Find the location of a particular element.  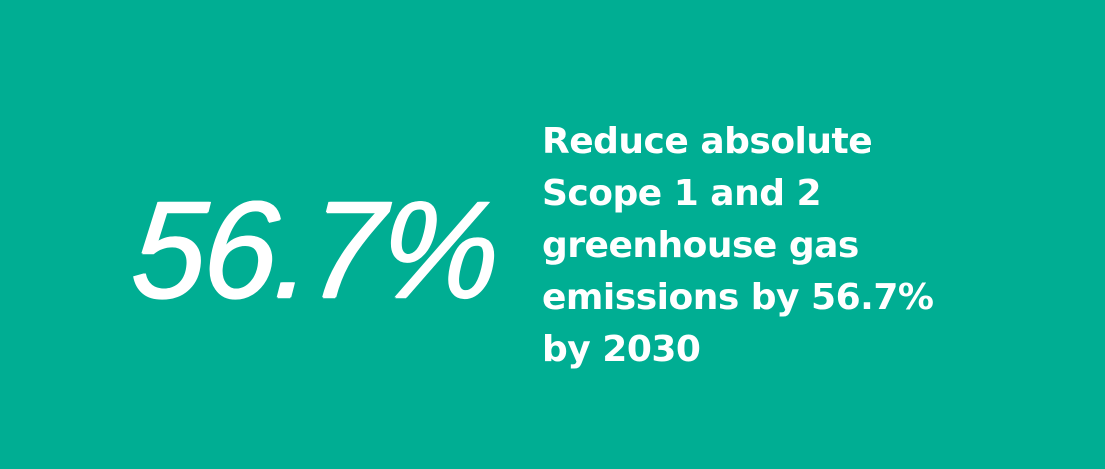

stat-percentage: 56.7% is located at coordinates (315, 249).